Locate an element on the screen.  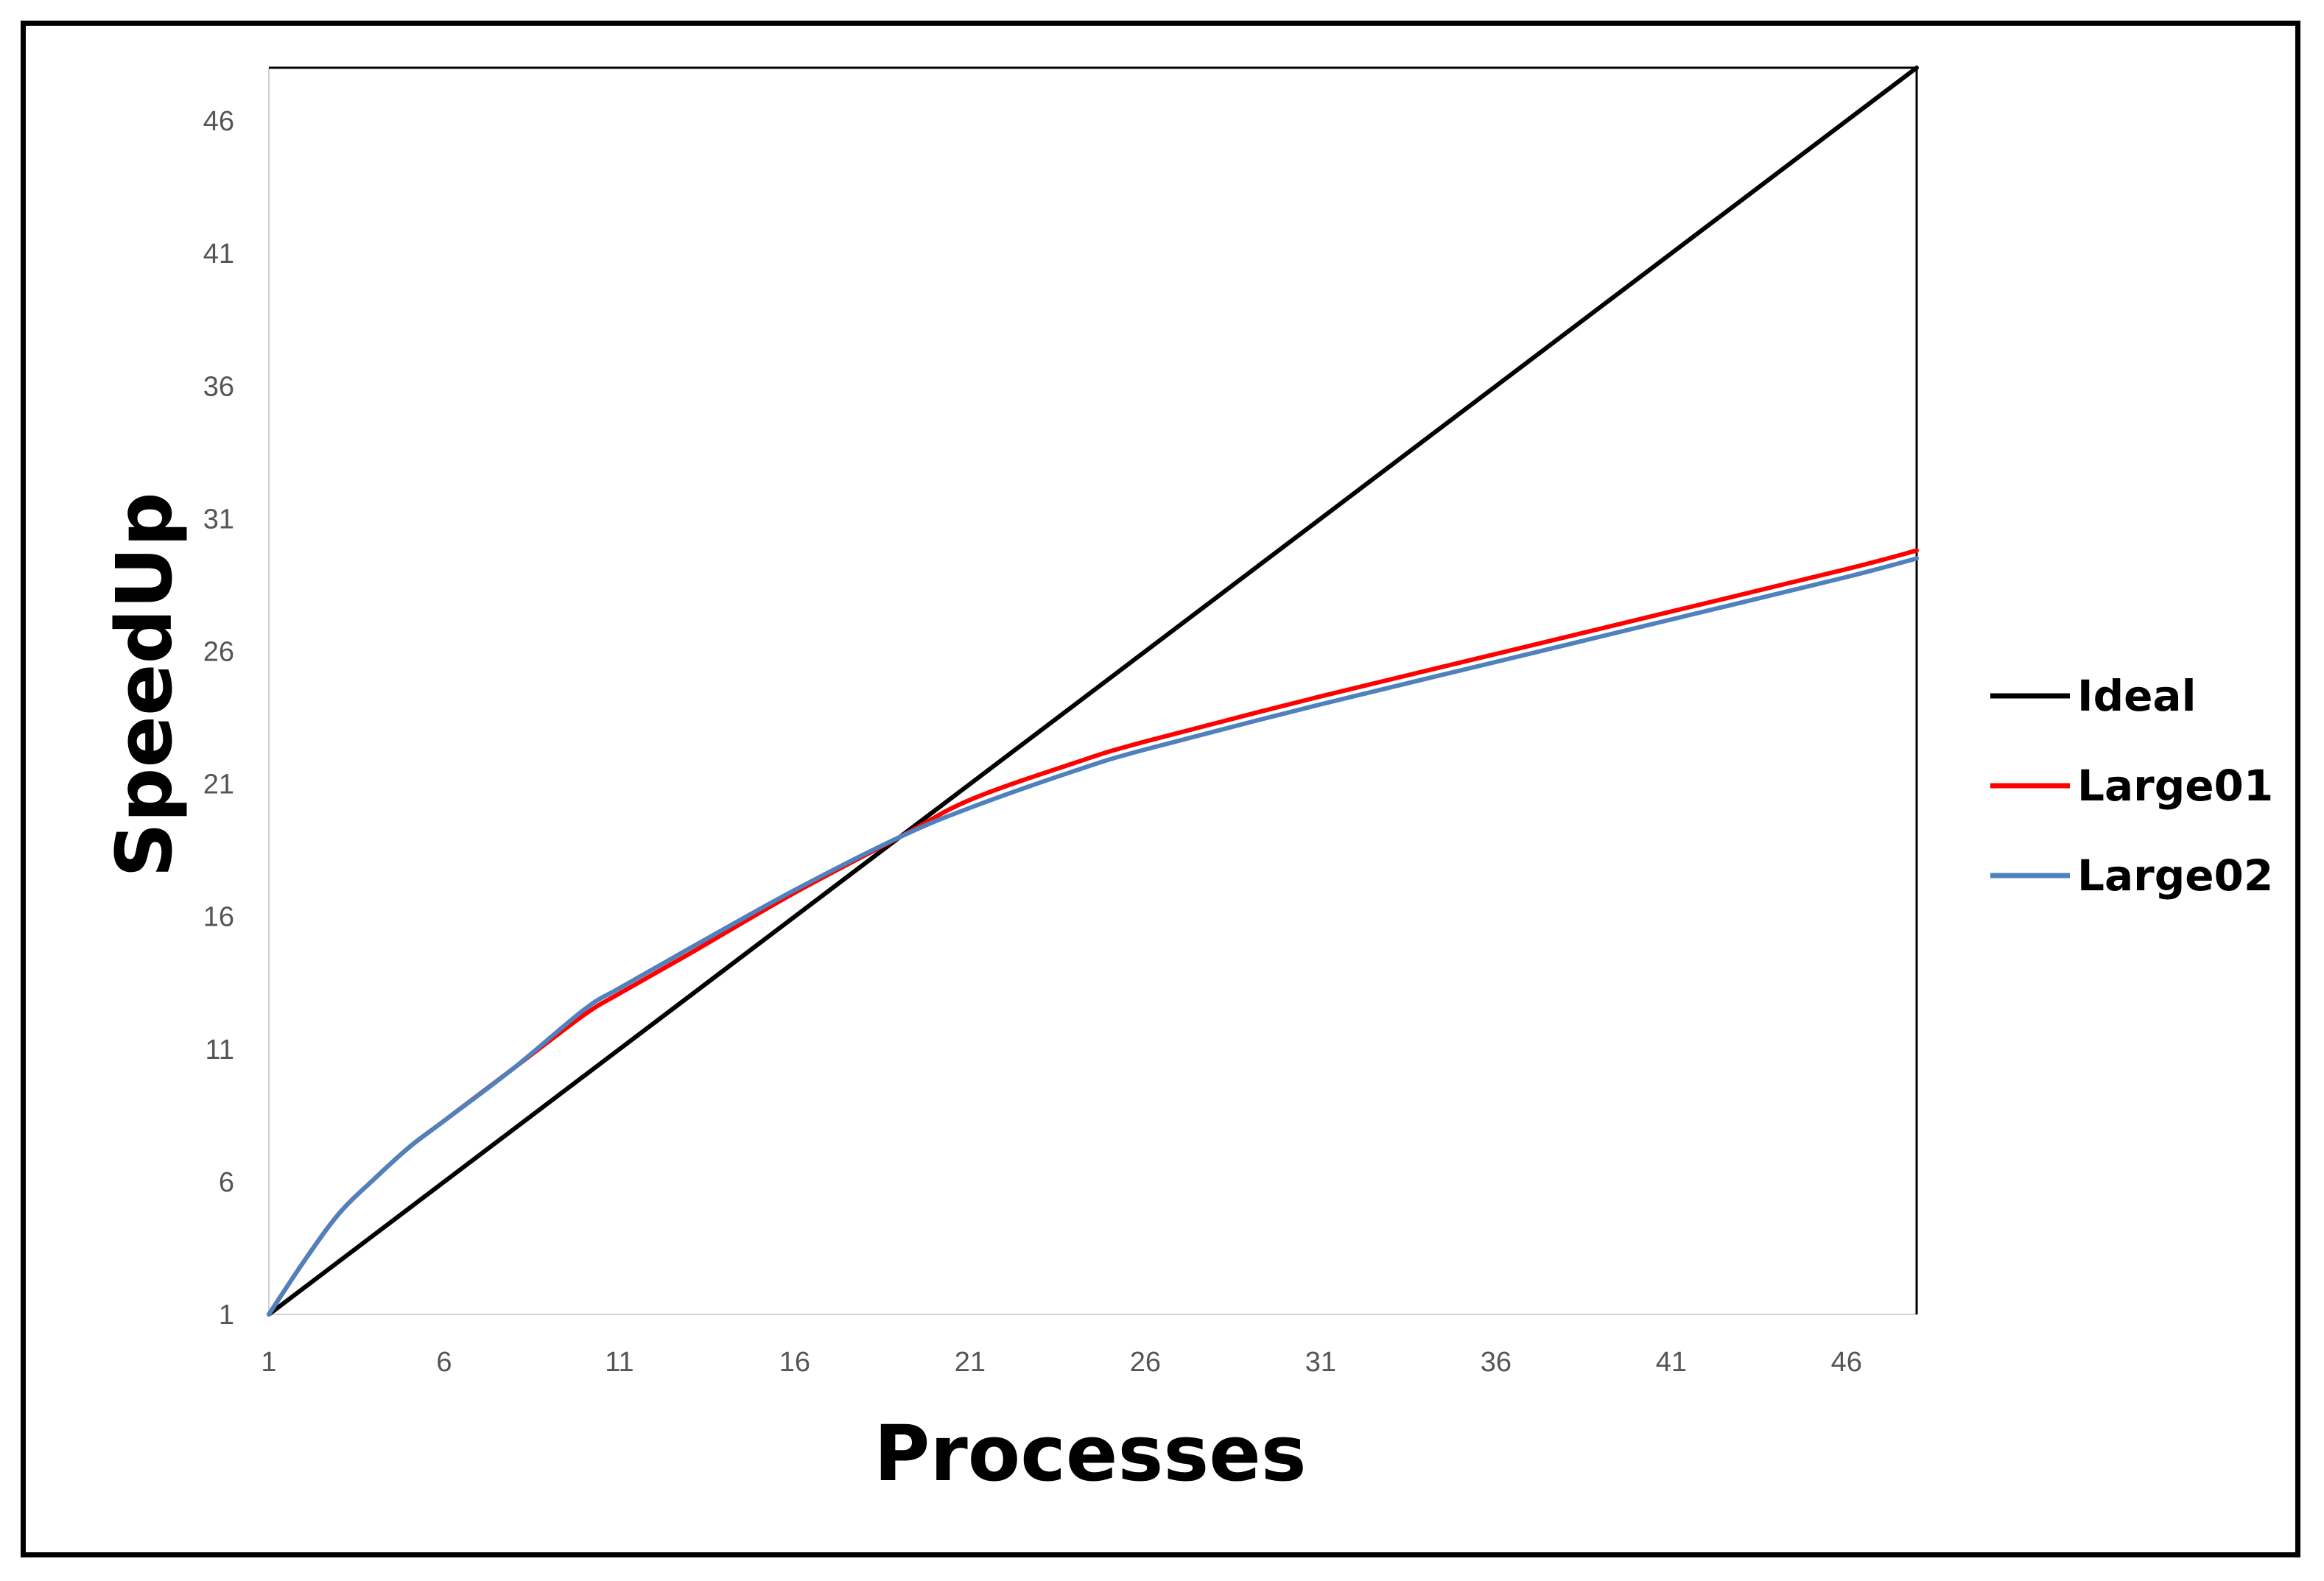
y-tick-label: 1 is located at coordinates (226, 1315).